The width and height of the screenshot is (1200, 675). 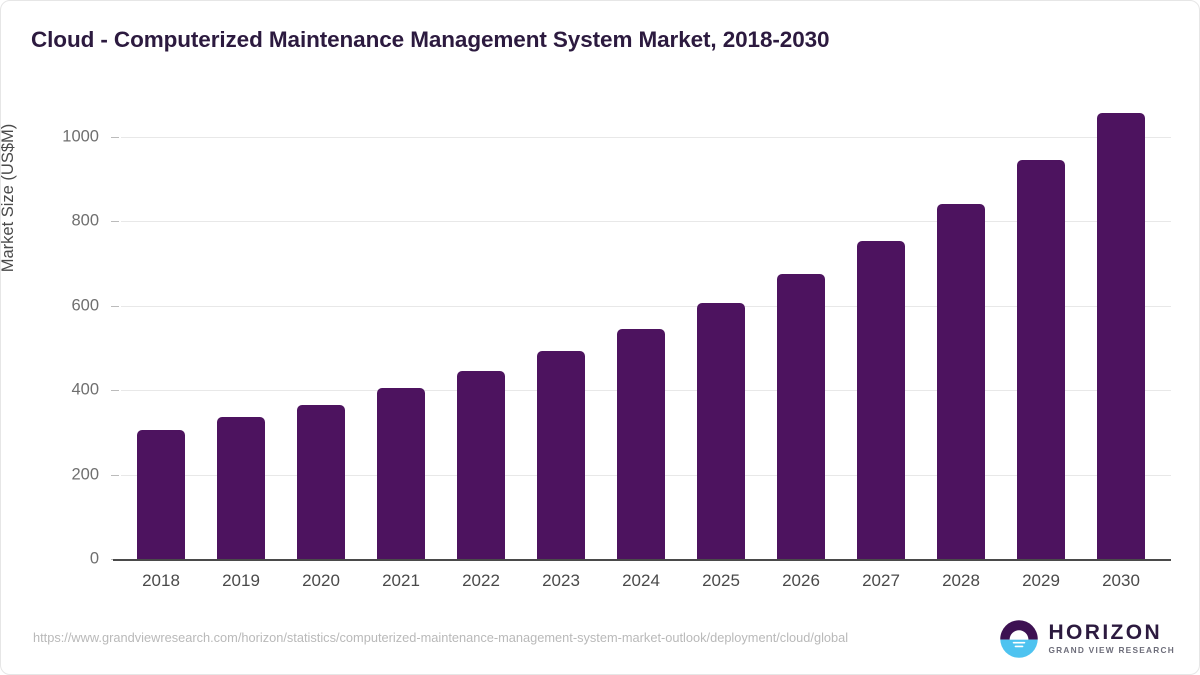 What do you see at coordinates (801, 416) in the screenshot?
I see `bar-2026` at bounding box center [801, 416].